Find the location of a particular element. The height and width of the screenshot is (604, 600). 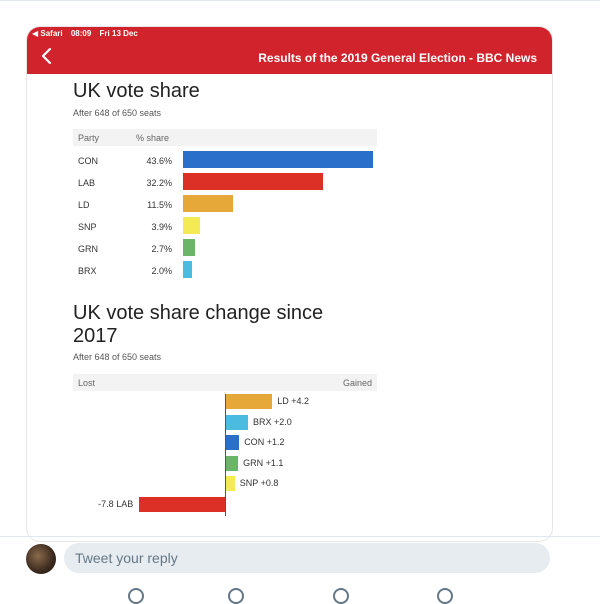

change-party: CON is located at coordinates (254, 442).